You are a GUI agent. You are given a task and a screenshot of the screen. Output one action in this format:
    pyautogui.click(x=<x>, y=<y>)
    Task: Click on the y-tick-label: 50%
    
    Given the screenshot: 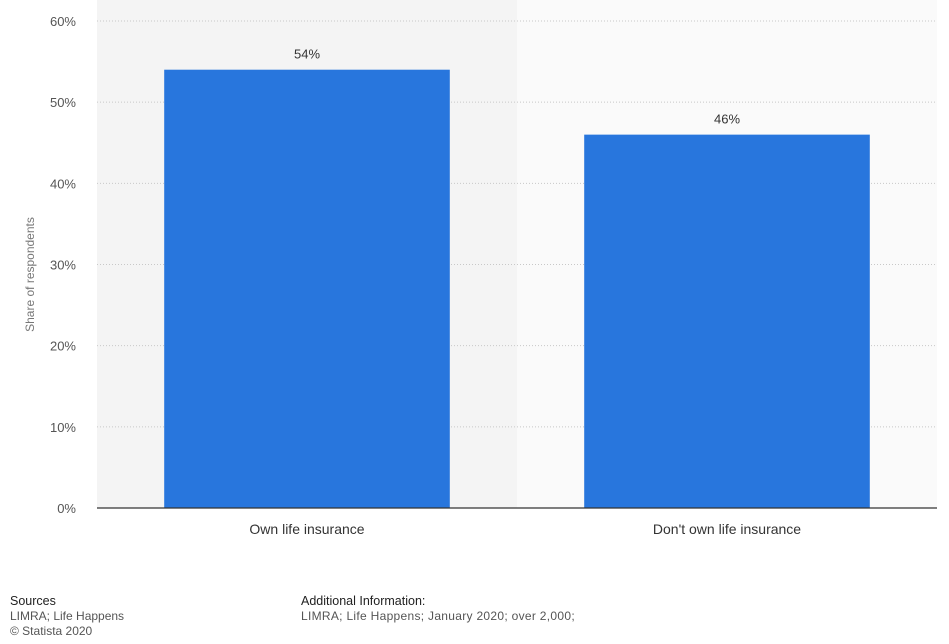 What is the action you would take?
    pyautogui.click(x=63, y=102)
    